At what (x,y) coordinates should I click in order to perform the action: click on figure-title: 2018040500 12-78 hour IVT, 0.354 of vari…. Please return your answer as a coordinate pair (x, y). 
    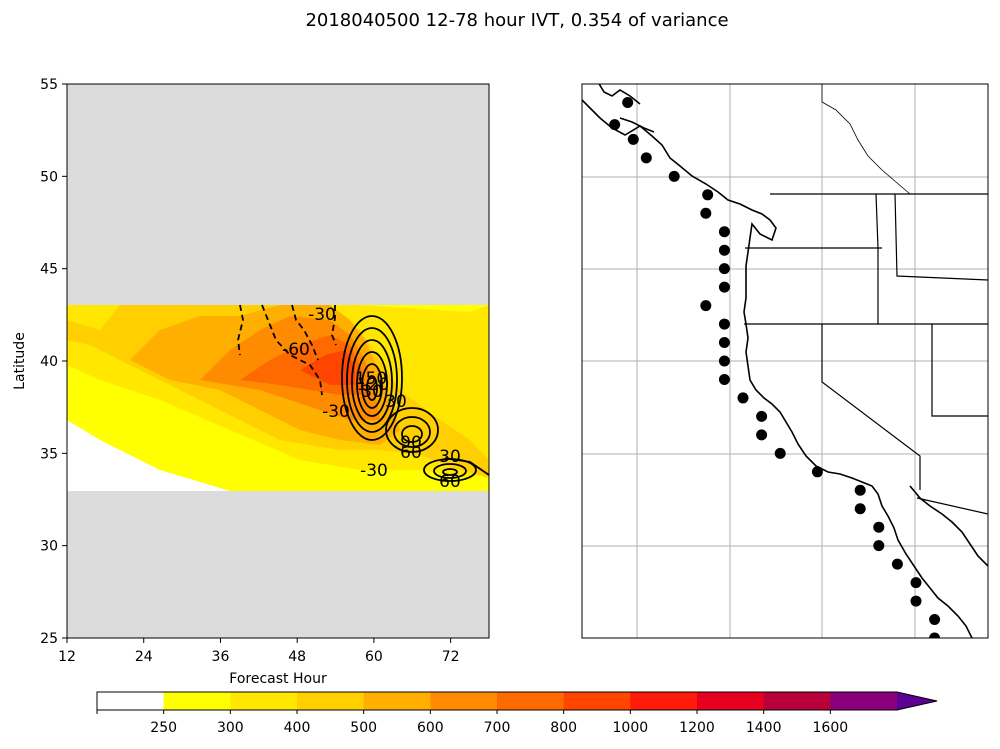
    Looking at the image, I should click on (516, 20).